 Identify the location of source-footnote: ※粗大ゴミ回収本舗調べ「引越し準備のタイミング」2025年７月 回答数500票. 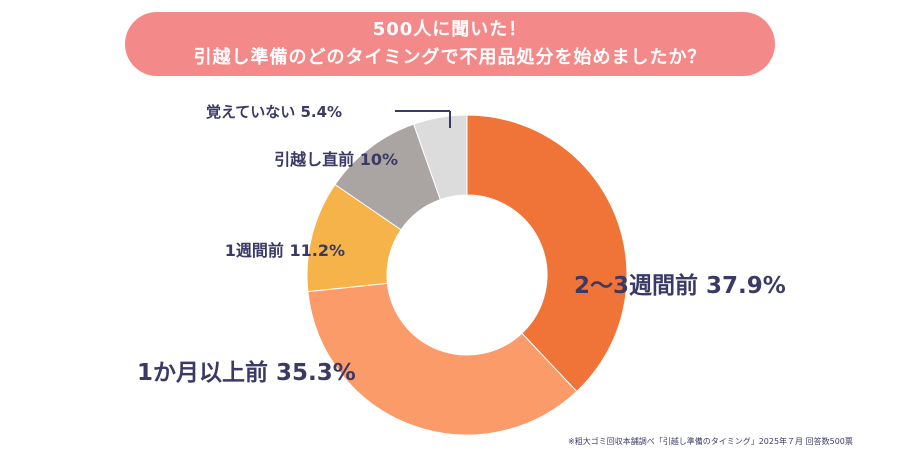
(710, 441).